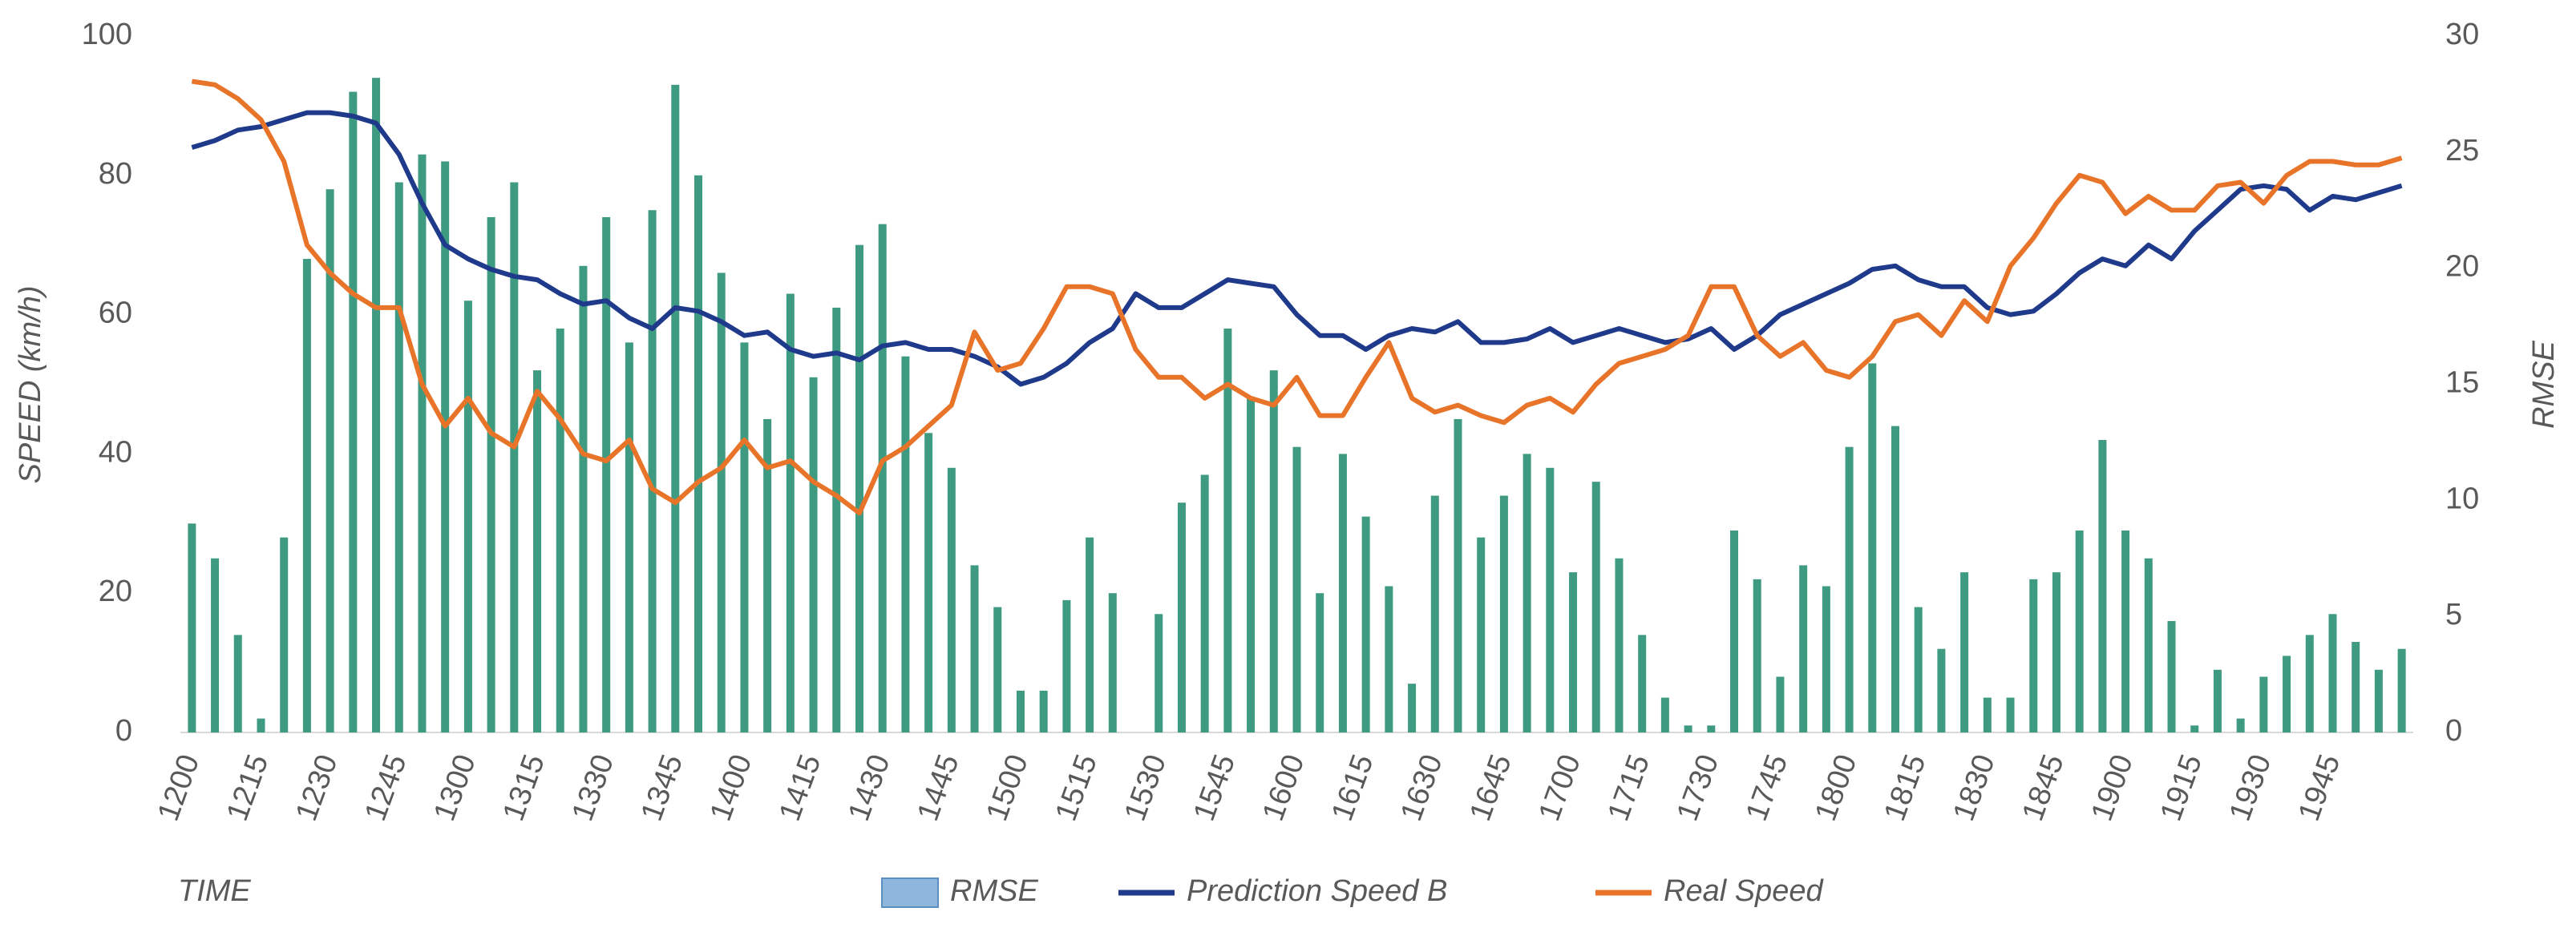 This screenshot has height=932, width=2576. Describe the element at coordinates (30, 384) in the screenshot. I see `y-axis-title: SPEED (km/h)` at that location.